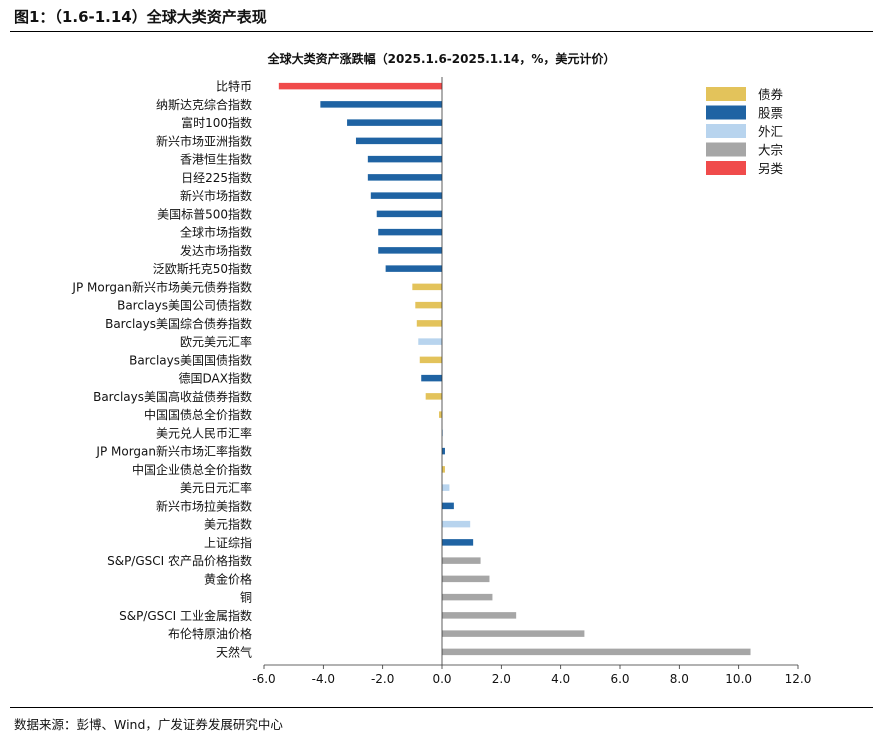 The height and width of the screenshot is (738, 883). What do you see at coordinates (382, 679) in the screenshot?
I see `x-tick-label: -2.0` at bounding box center [382, 679].